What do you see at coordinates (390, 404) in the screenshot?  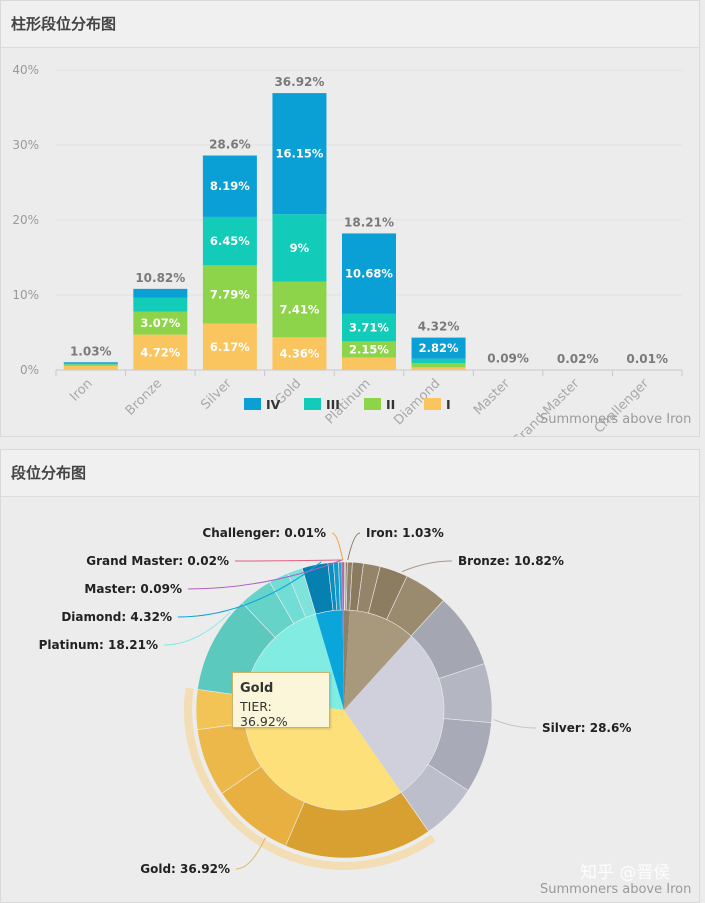 I see `legend-label: II` at bounding box center [390, 404].